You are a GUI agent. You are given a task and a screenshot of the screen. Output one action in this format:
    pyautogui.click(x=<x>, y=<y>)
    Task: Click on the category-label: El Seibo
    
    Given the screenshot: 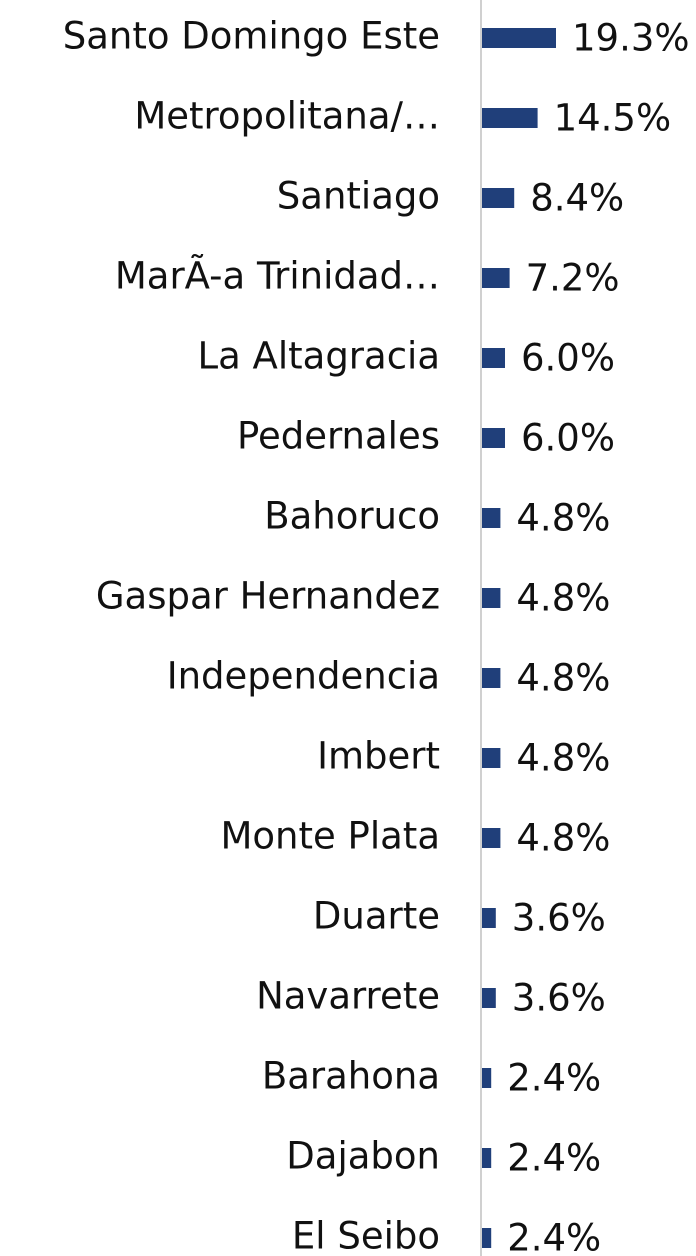 What is the action you would take?
    pyautogui.click(x=366, y=1235)
    